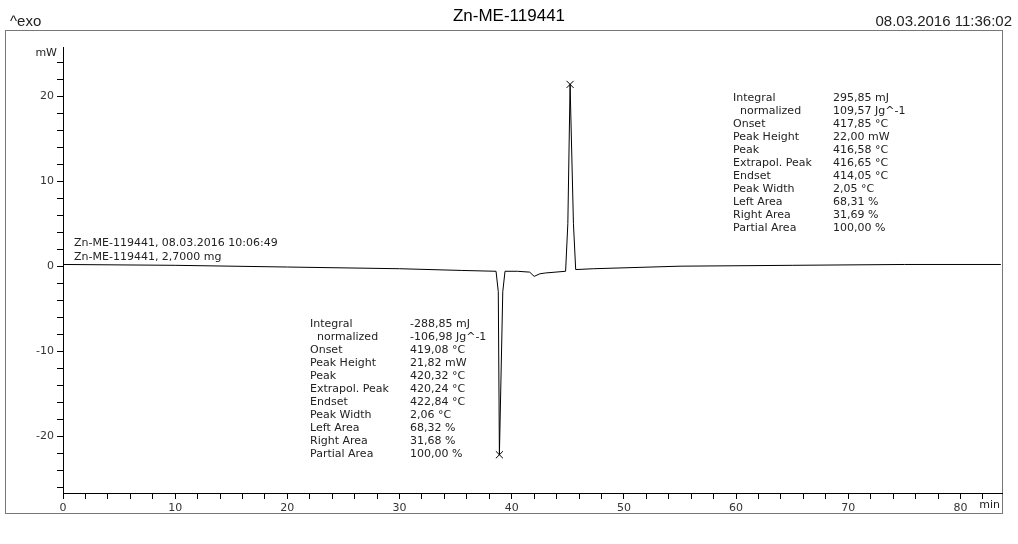  What do you see at coordinates (45, 435) in the screenshot?
I see `y-tick-label: -20` at bounding box center [45, 435].